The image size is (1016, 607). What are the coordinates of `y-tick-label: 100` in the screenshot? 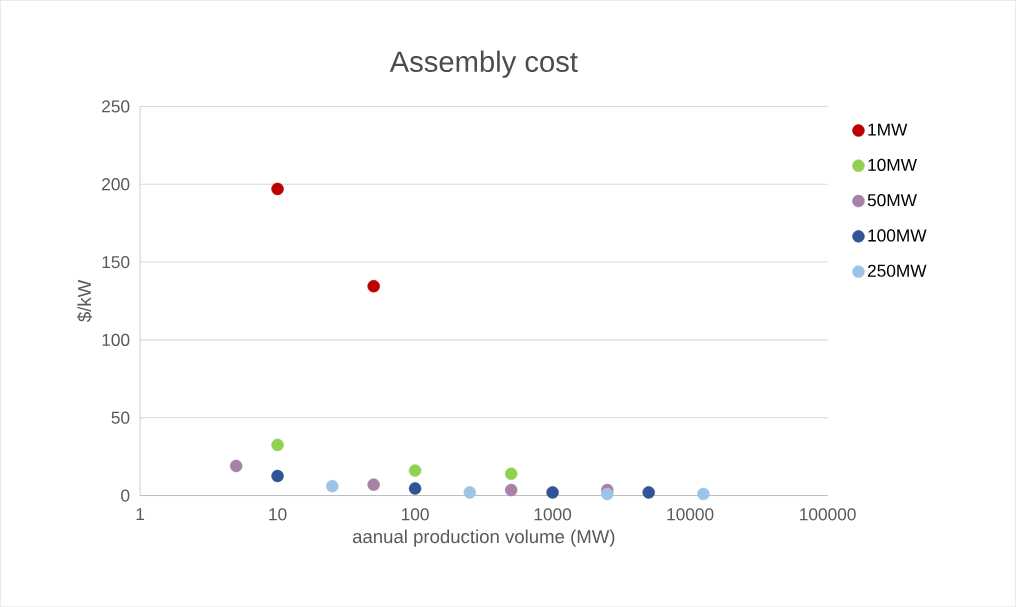 It's located at (116, 339).